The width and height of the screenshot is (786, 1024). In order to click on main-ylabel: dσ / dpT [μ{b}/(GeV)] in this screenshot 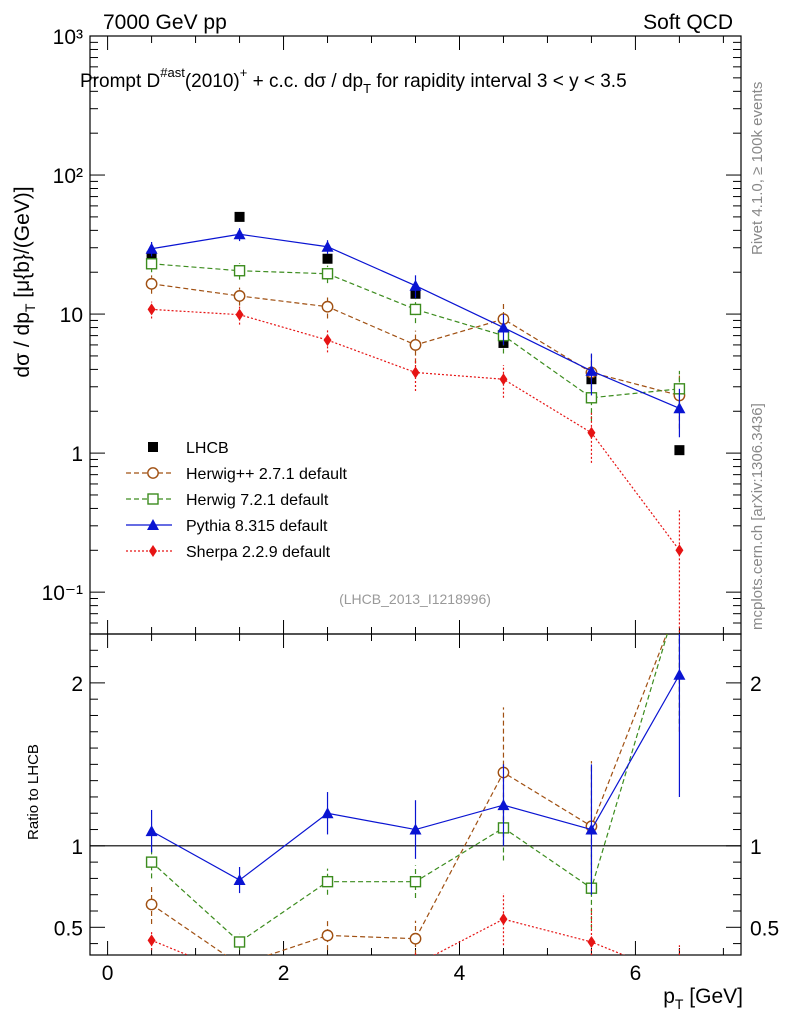, I will do `click(24, 281)`.